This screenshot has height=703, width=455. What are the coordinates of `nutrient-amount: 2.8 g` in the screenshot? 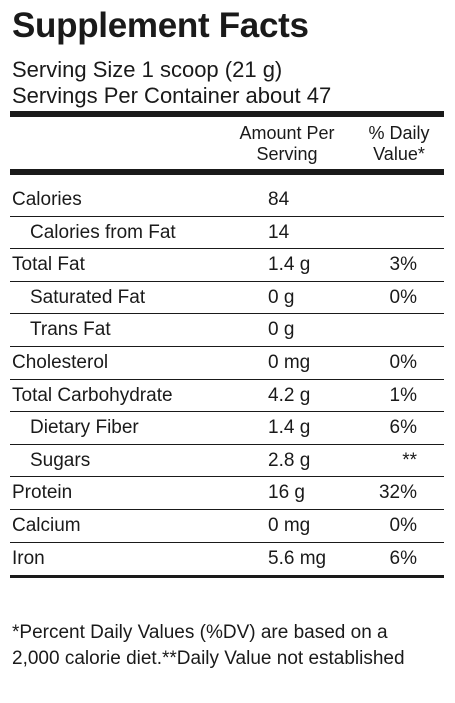 It's located at (289, 460).